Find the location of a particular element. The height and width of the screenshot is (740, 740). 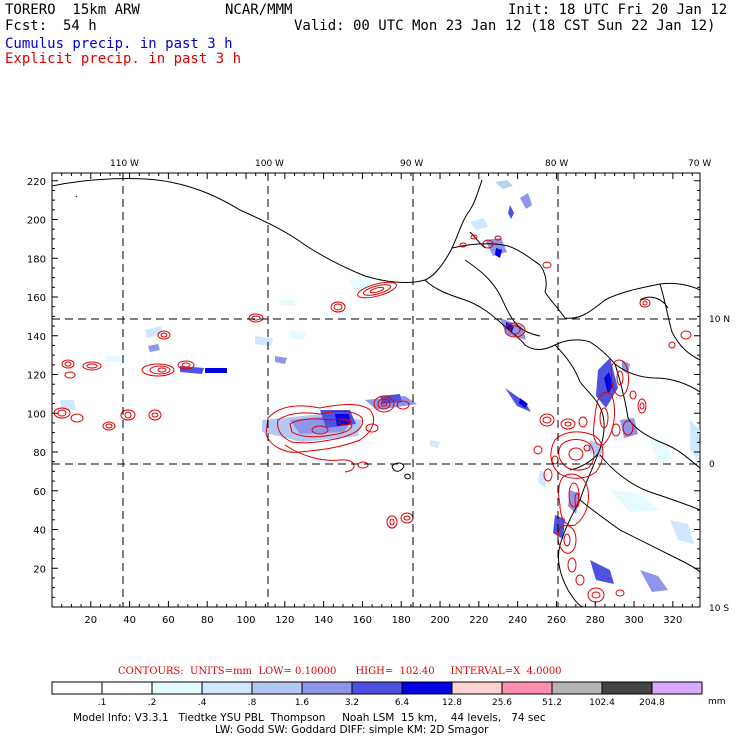

colorbar: .1 .2 .4 .8 1.6 3.2 6.4 12.8 25.6 51.2 102.4 204.8 is located at coordinates (377, 694).